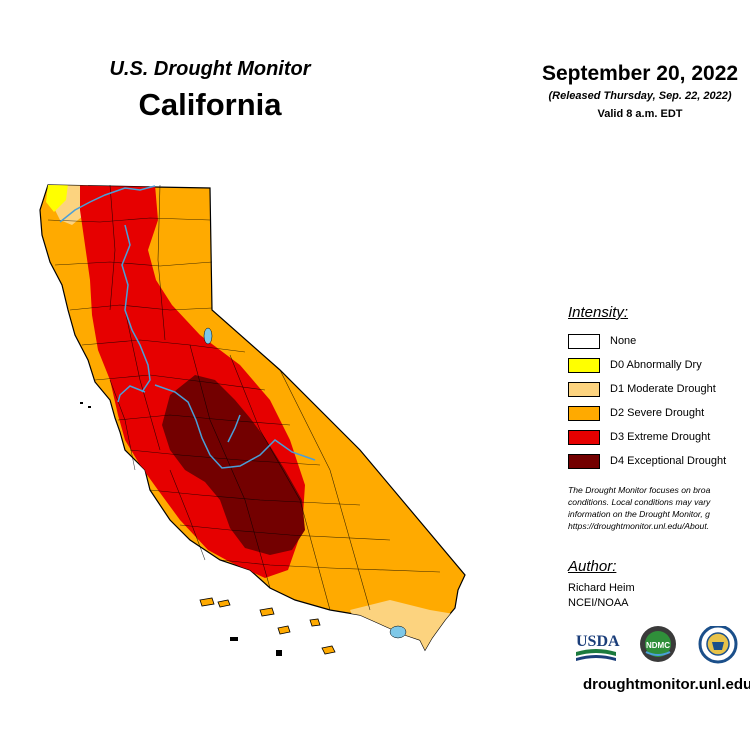  I want to click on legend-item: D4 Exceptional Drought, so click(659, 461).